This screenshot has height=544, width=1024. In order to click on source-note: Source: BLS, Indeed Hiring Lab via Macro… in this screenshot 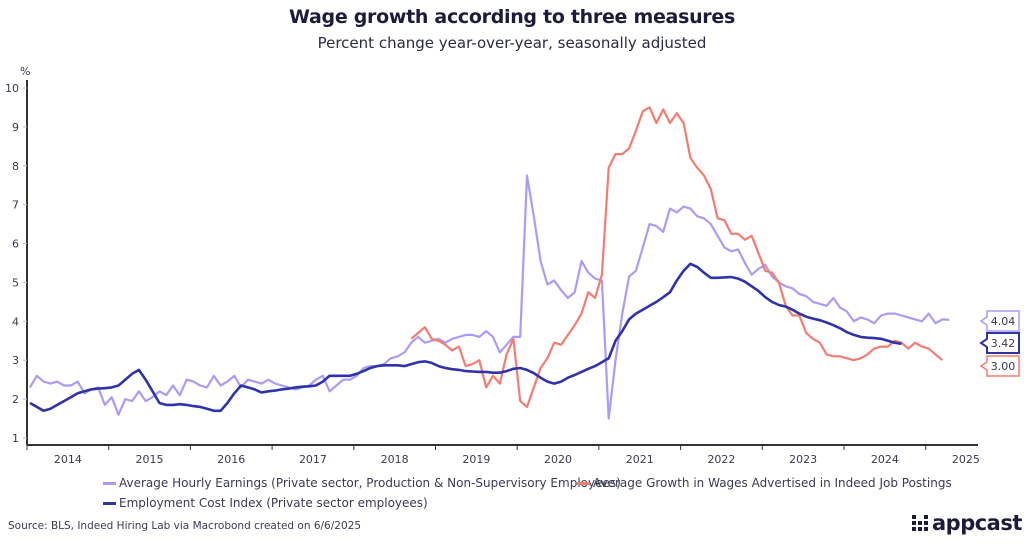, I will do `click(184, 526)`.